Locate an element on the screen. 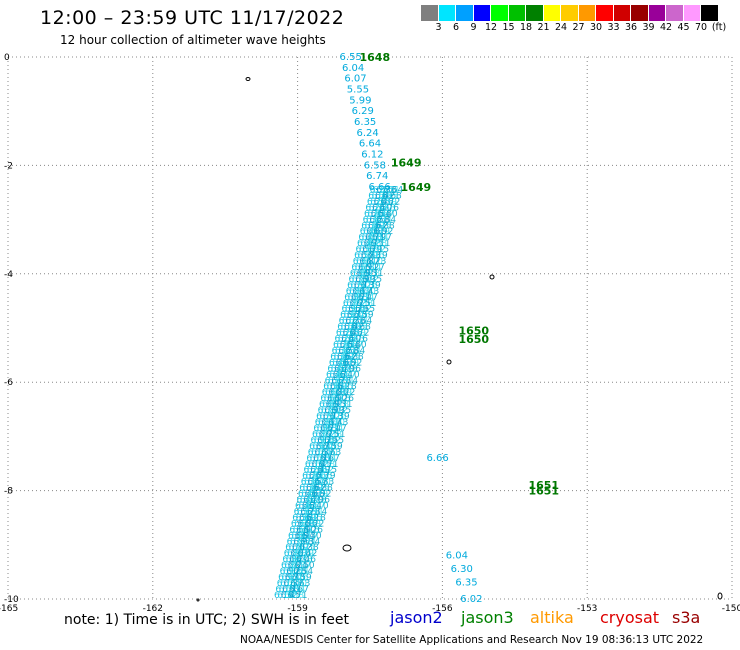 The width and height of the screenshot is (740, 650). track-swh-mark: 6.86 is located at coordinates (339, 393).